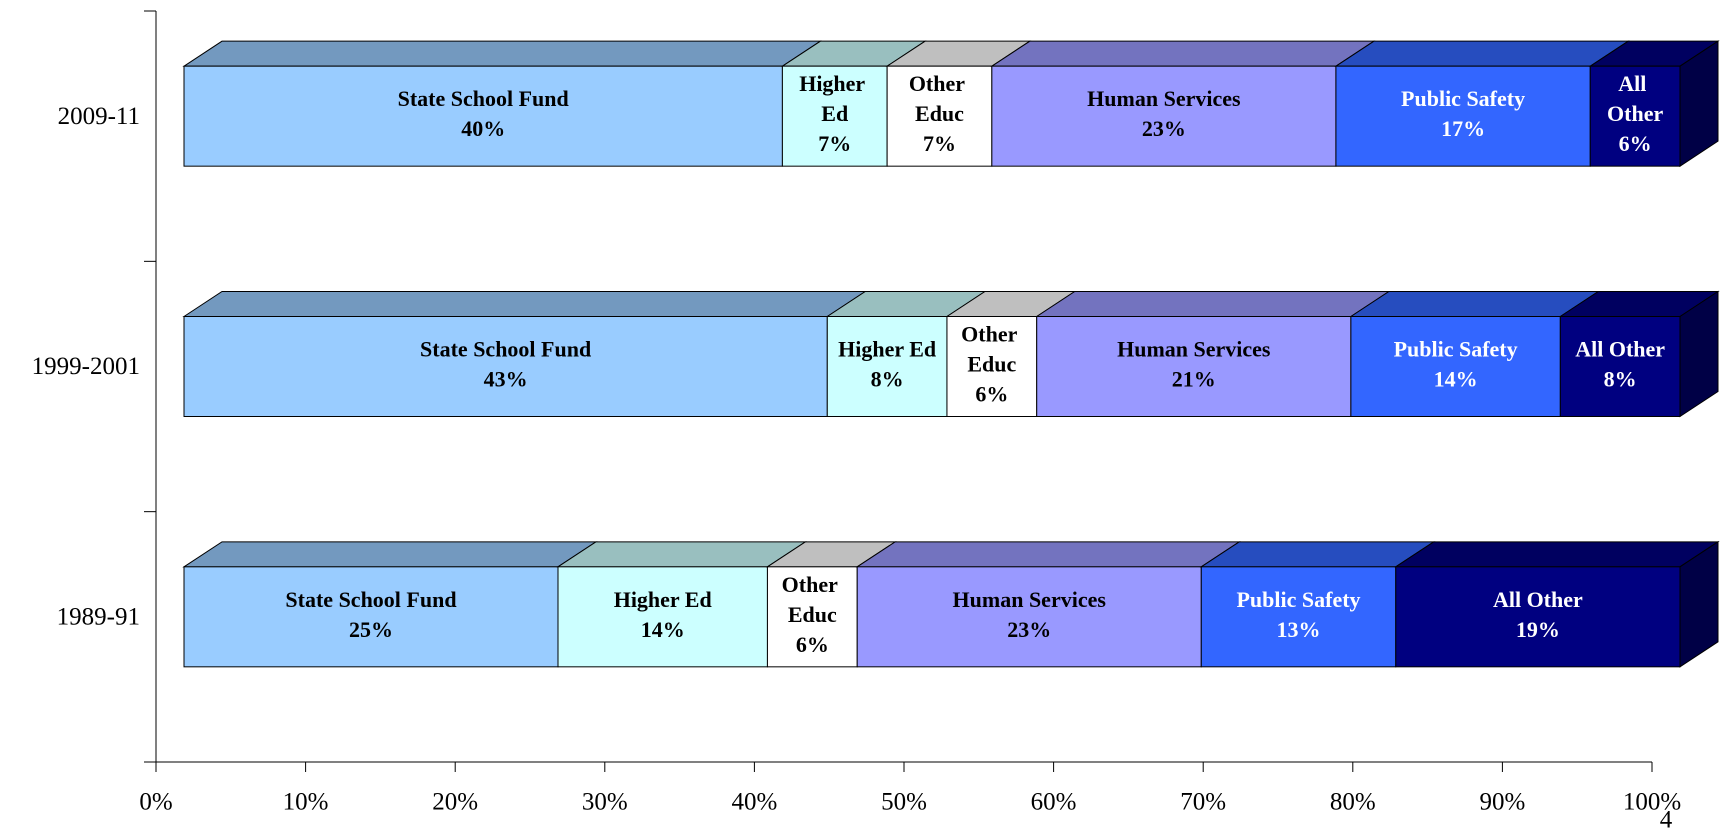 The height and width of the screenshot is (832, 1726). Describe the element at coordinates (1538, 629) in the screenshot. I see `data-label: 19%` at that location.